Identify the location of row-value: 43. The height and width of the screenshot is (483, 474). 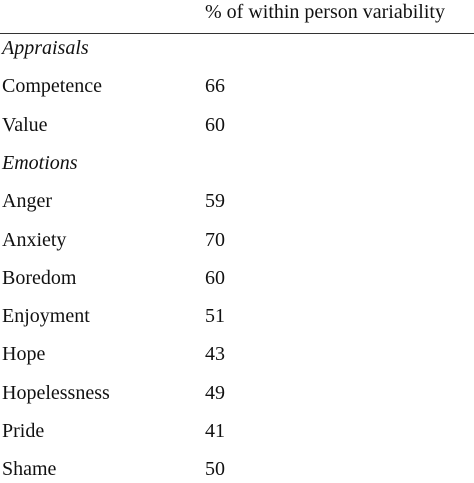
(215, 354).